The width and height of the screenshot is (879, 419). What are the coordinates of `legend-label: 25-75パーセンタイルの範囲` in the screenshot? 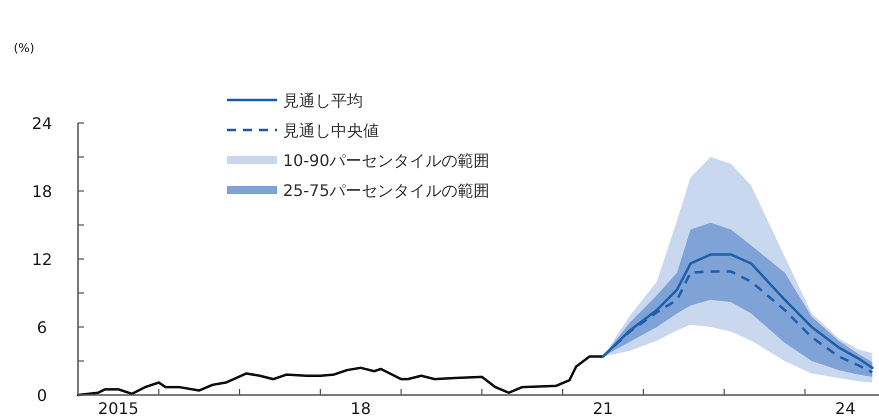 It's located at (386, 190).